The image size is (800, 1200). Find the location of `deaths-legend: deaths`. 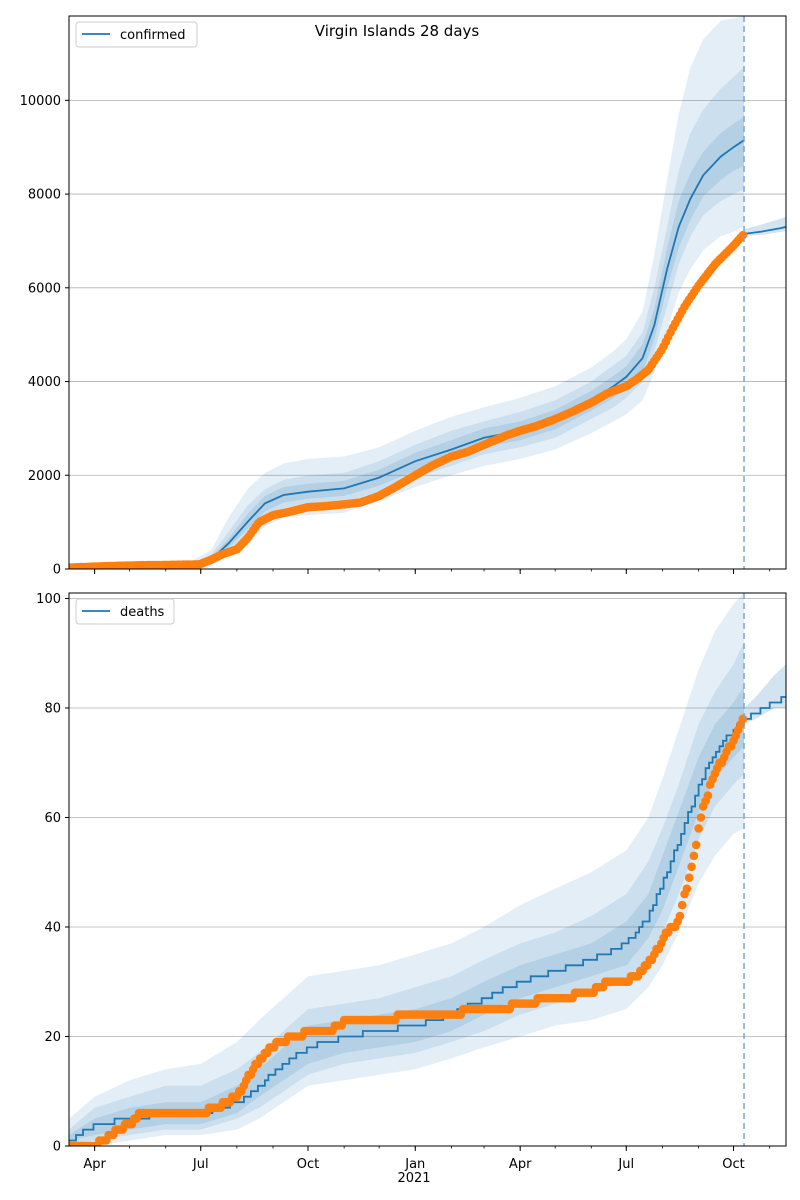

deaths-legend: deaths is located at coordinates (125, 611).